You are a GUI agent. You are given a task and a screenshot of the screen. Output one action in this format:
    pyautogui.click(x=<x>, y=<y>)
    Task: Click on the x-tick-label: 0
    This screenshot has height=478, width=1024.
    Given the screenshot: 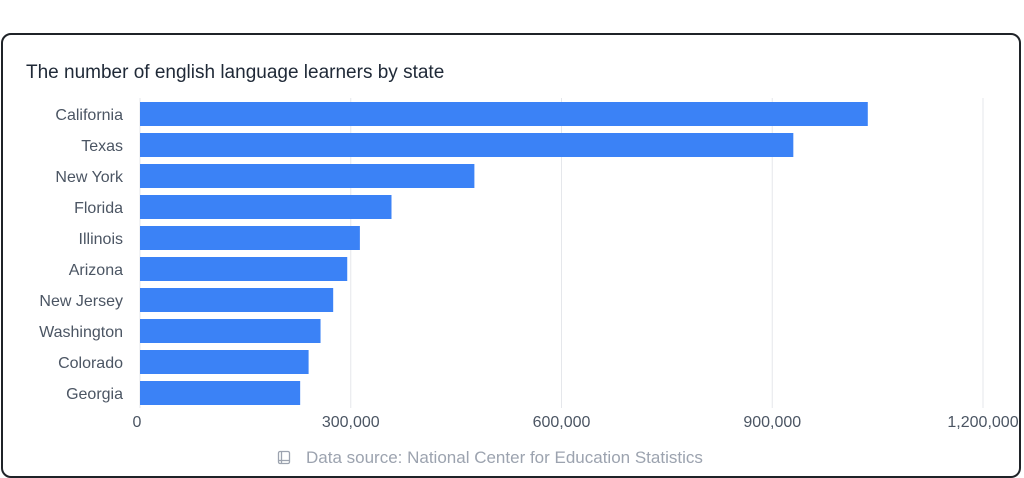 What is the action you would take?
    pyautogui.click(x=137, y=422)
    